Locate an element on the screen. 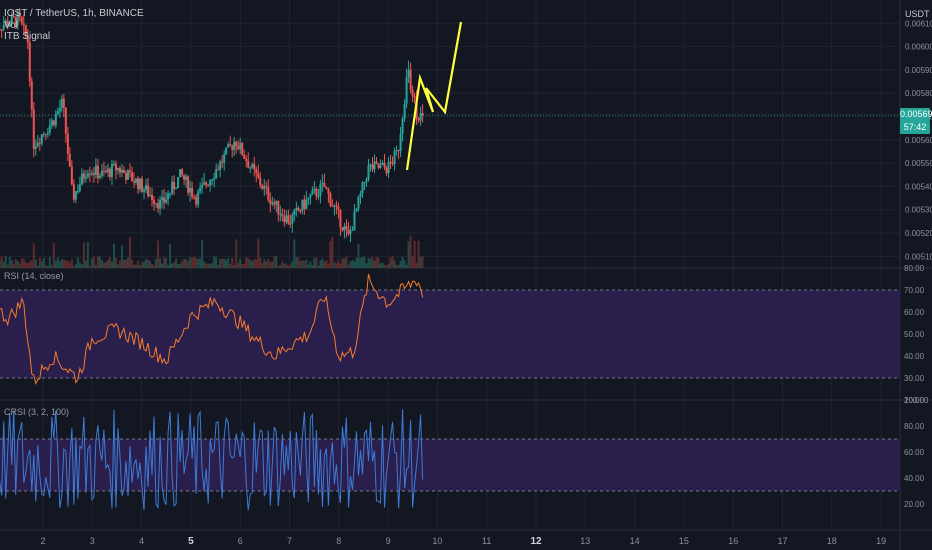 The image size is (932, 550). crsi-label: CRSI (3, 2, 100) is located at coordinates (37, 412).